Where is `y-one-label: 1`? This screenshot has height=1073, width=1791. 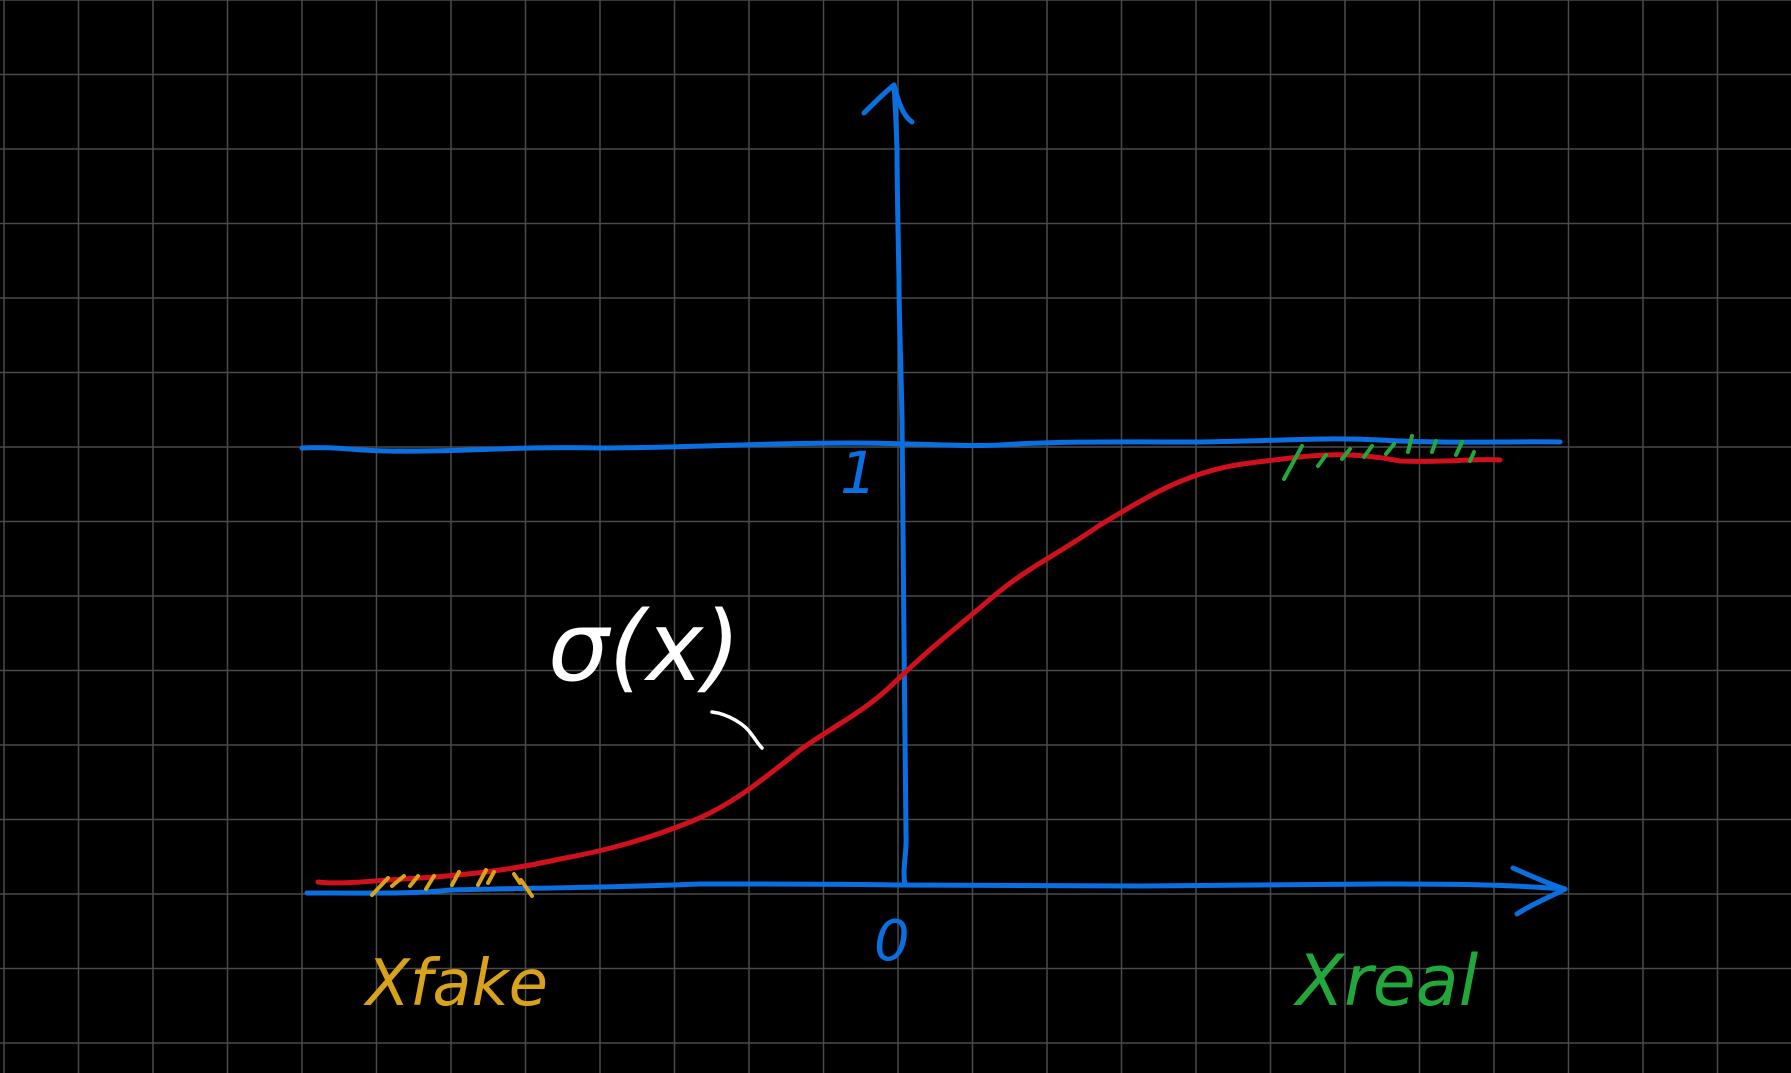 y-one-label: 1 is located at coordinates (858, 473).